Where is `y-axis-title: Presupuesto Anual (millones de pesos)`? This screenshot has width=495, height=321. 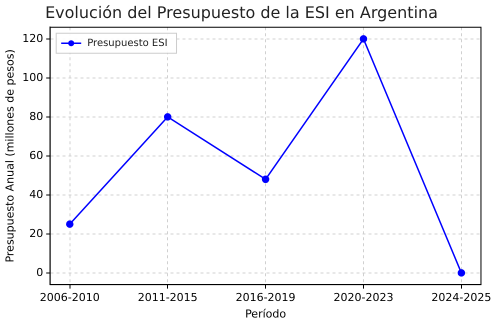
y-axis-title: Presupuesto Anual (millones de pesos) is located at coordinates (9, 156).